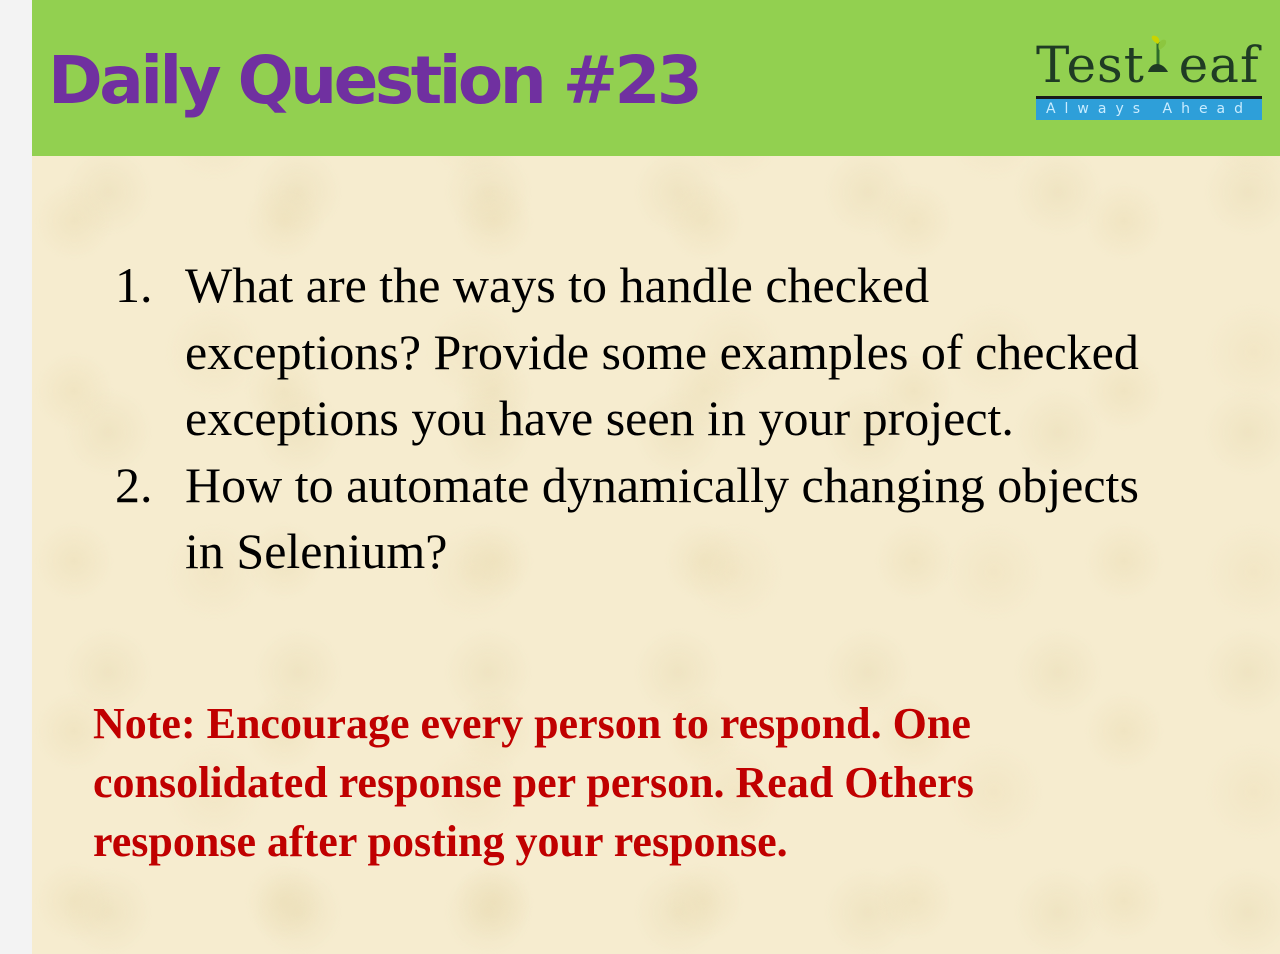 Image resolution: width=1280 pixels, height=954 pixels. I want to click on logo-tagline: Always Ahead, so click(1149, 109).